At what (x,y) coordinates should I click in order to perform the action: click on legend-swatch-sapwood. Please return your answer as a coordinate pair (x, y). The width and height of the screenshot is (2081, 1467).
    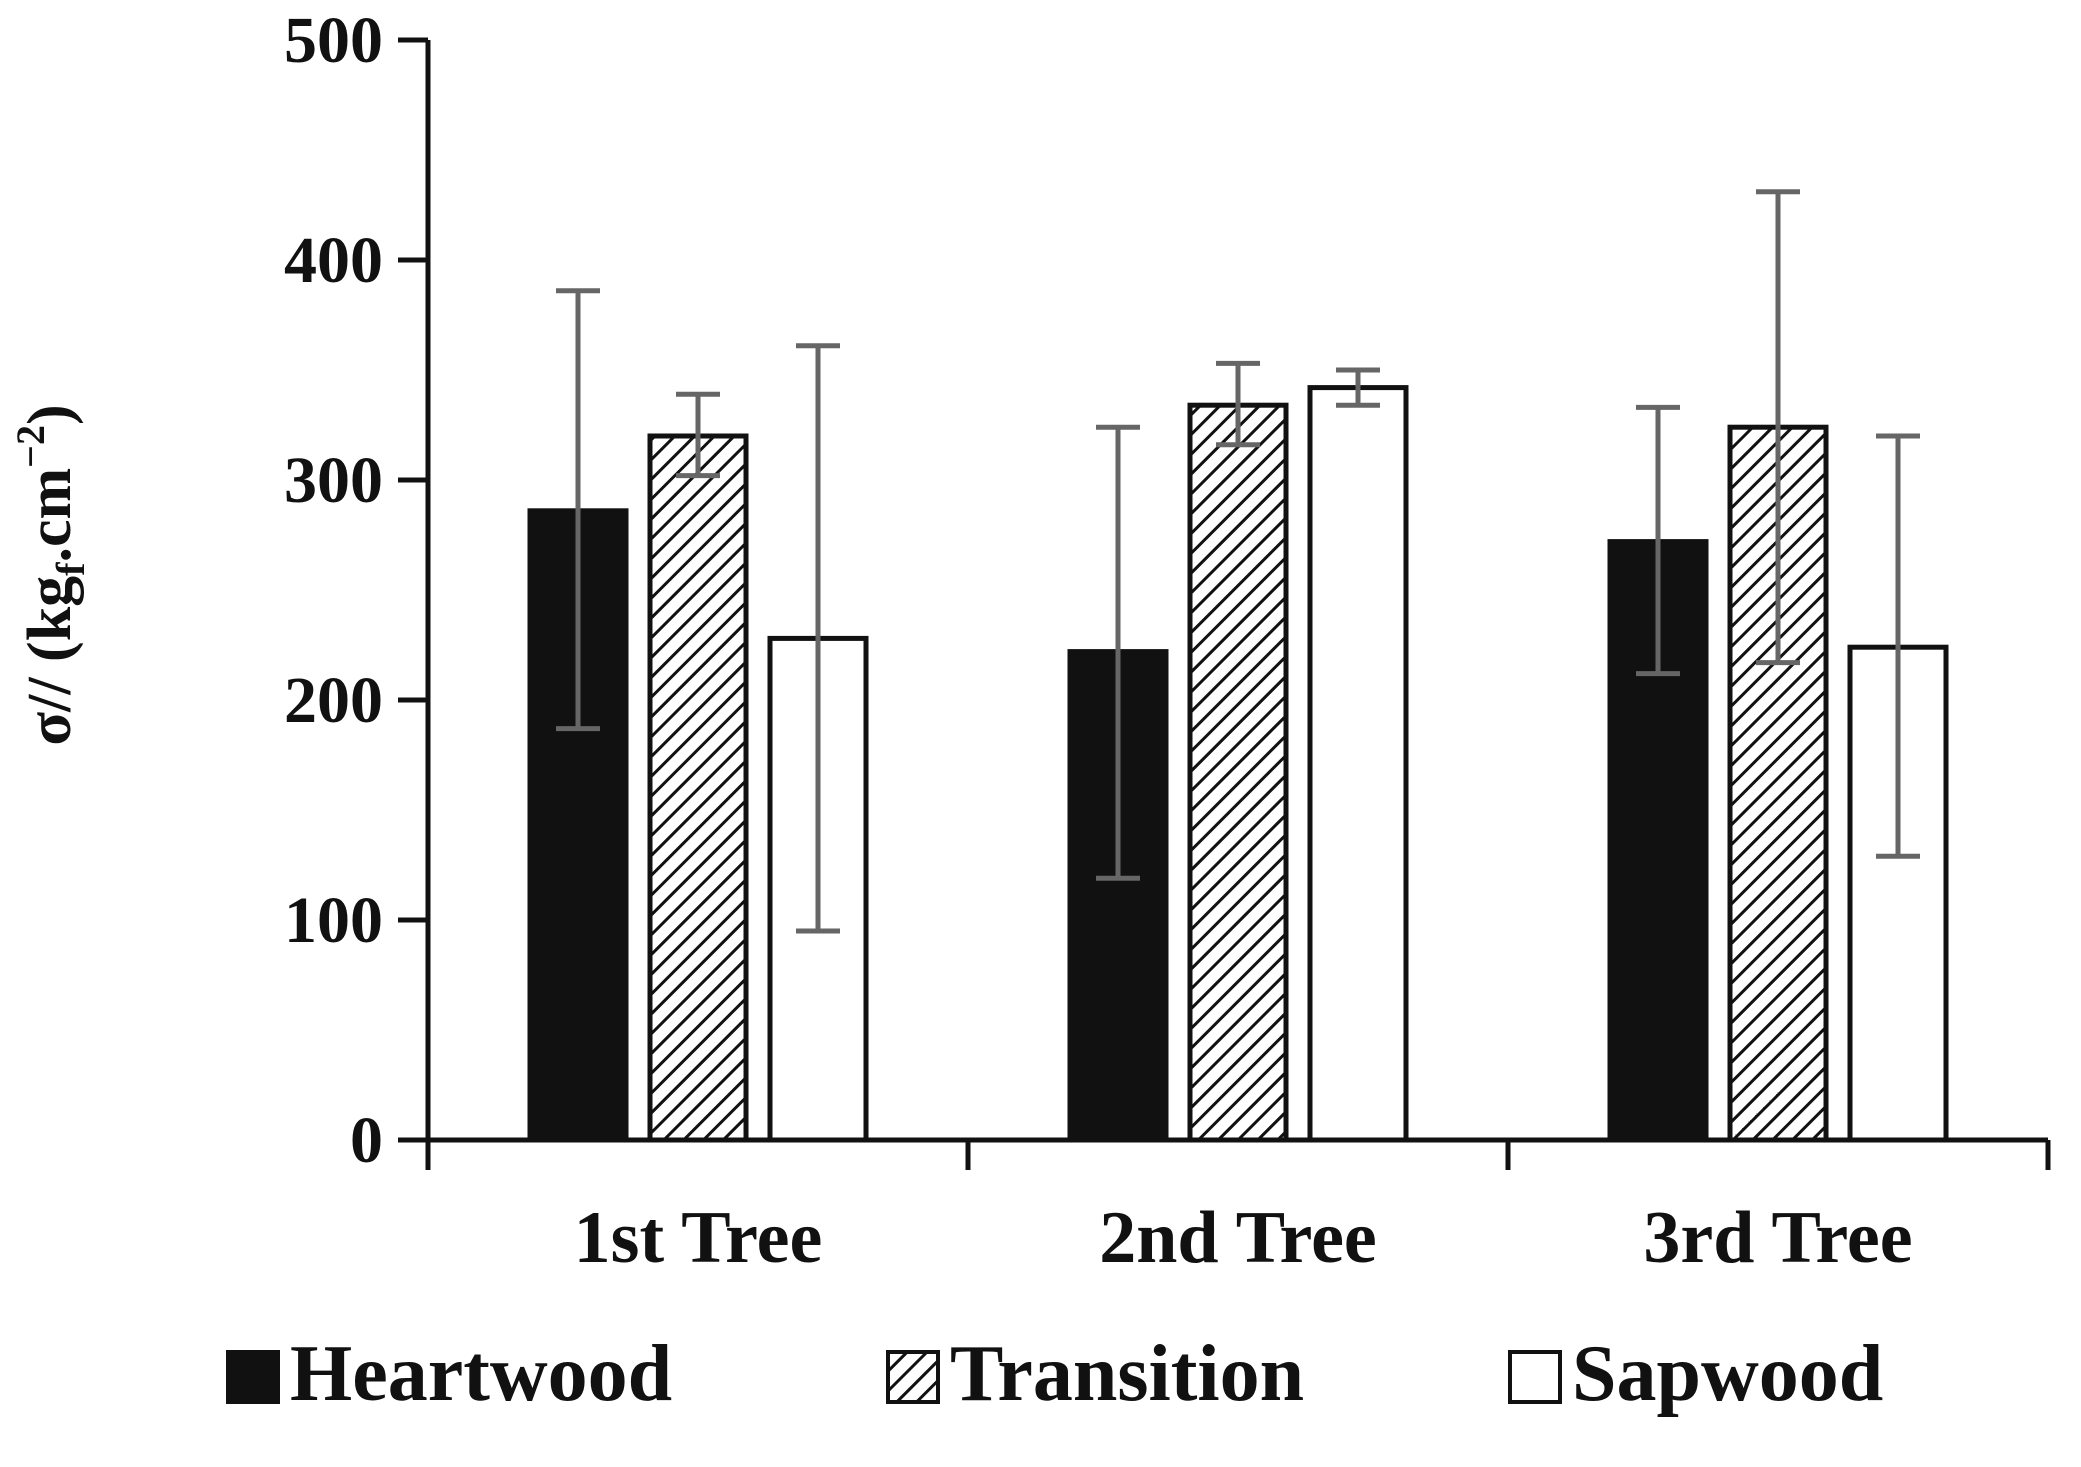
    Looking at the image, I should click on (1535, 1377).